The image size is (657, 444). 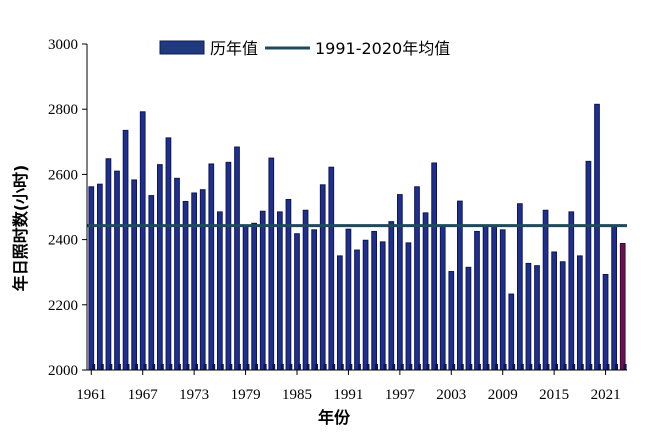 I want to click on bar-1987, so click(x=314, y=300).